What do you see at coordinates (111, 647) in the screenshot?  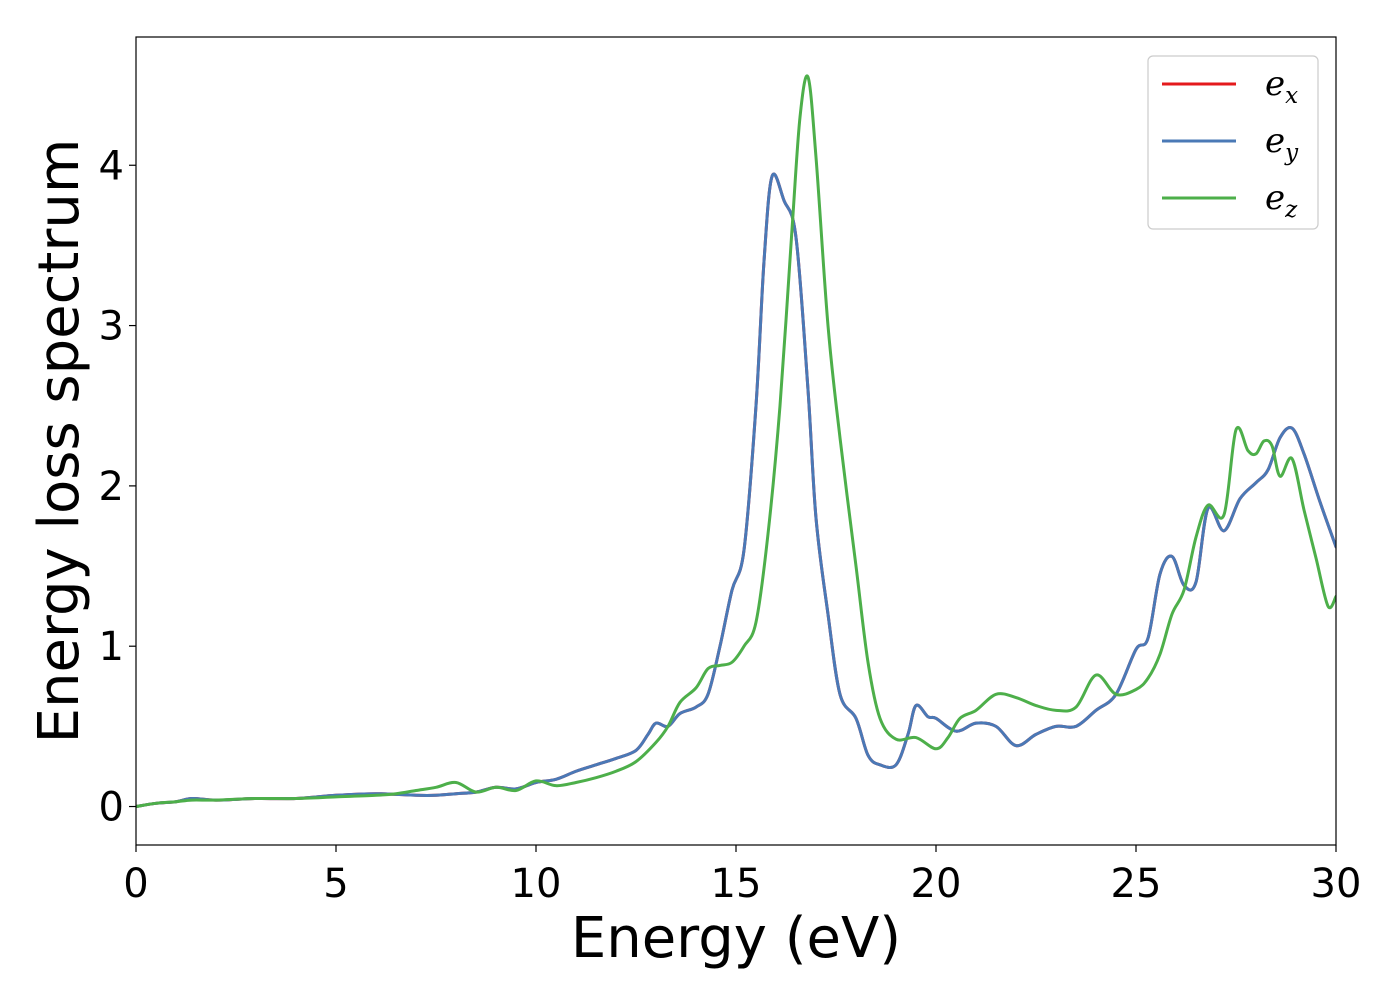 I see `y-tick-label: 1` at bounding box center [111, 647].